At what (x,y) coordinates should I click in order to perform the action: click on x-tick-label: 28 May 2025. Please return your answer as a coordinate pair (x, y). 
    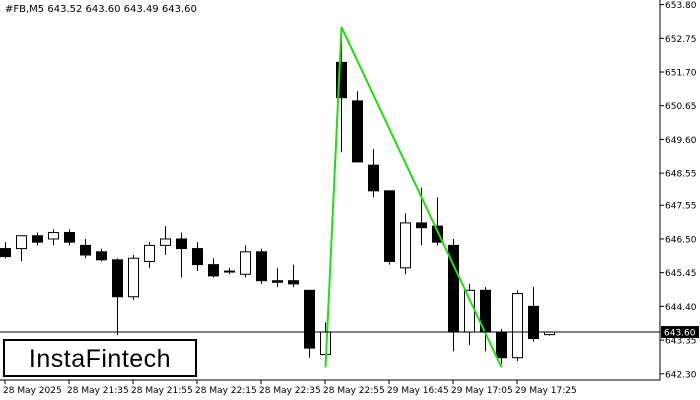
    Looking at the image, I should click on (32, 391).